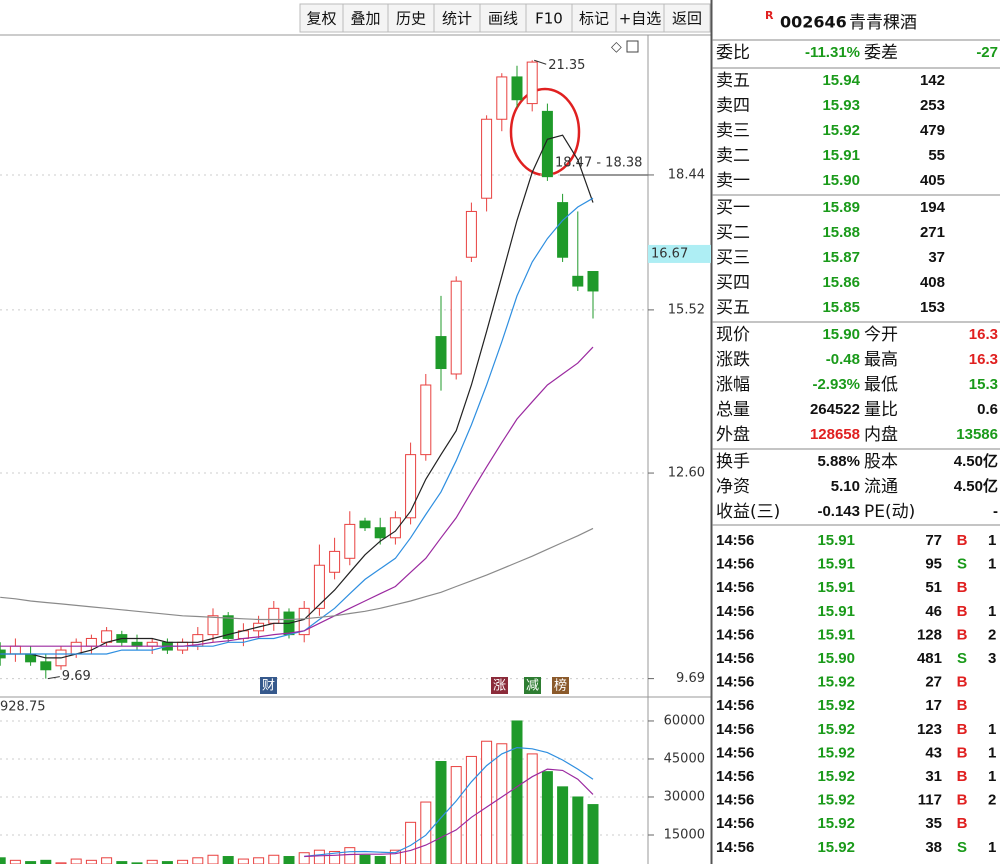 This screenshot has height=864, width=1000. What do you see at coordinates (549, 19) in the screenshot?
I see `toolbar-label: F10` at bounding box center [549, 19].